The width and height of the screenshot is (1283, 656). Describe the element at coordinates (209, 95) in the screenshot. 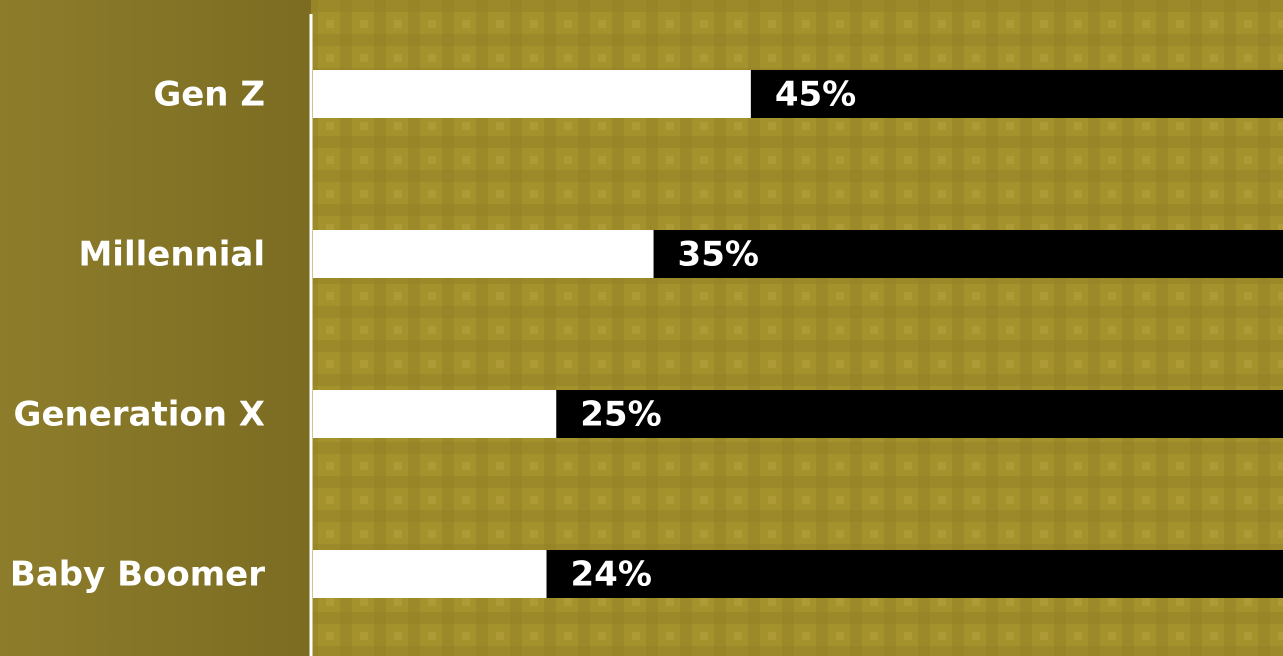

I see `category-label: Gen Z` at that location.